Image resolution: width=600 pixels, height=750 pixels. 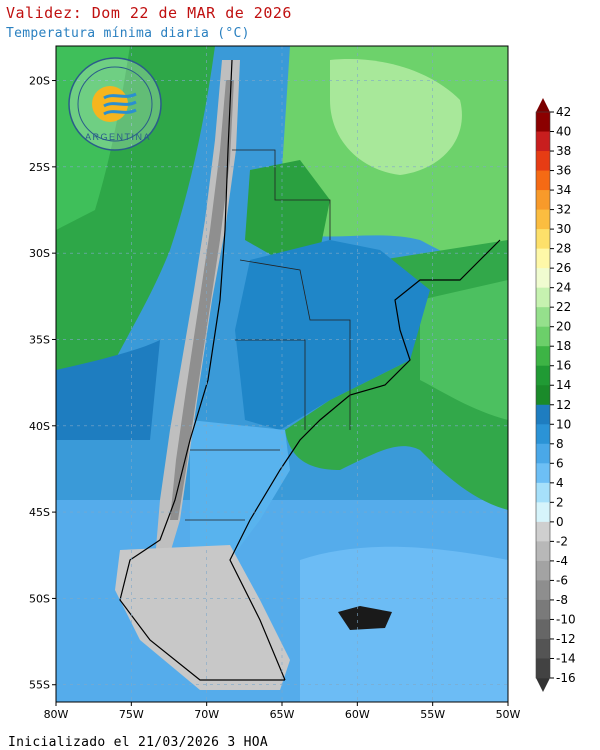 What do you see at coordinates (464, 350) in the screenshot?
I see `atlantic-warm-band` at bounding box center [464, 350].